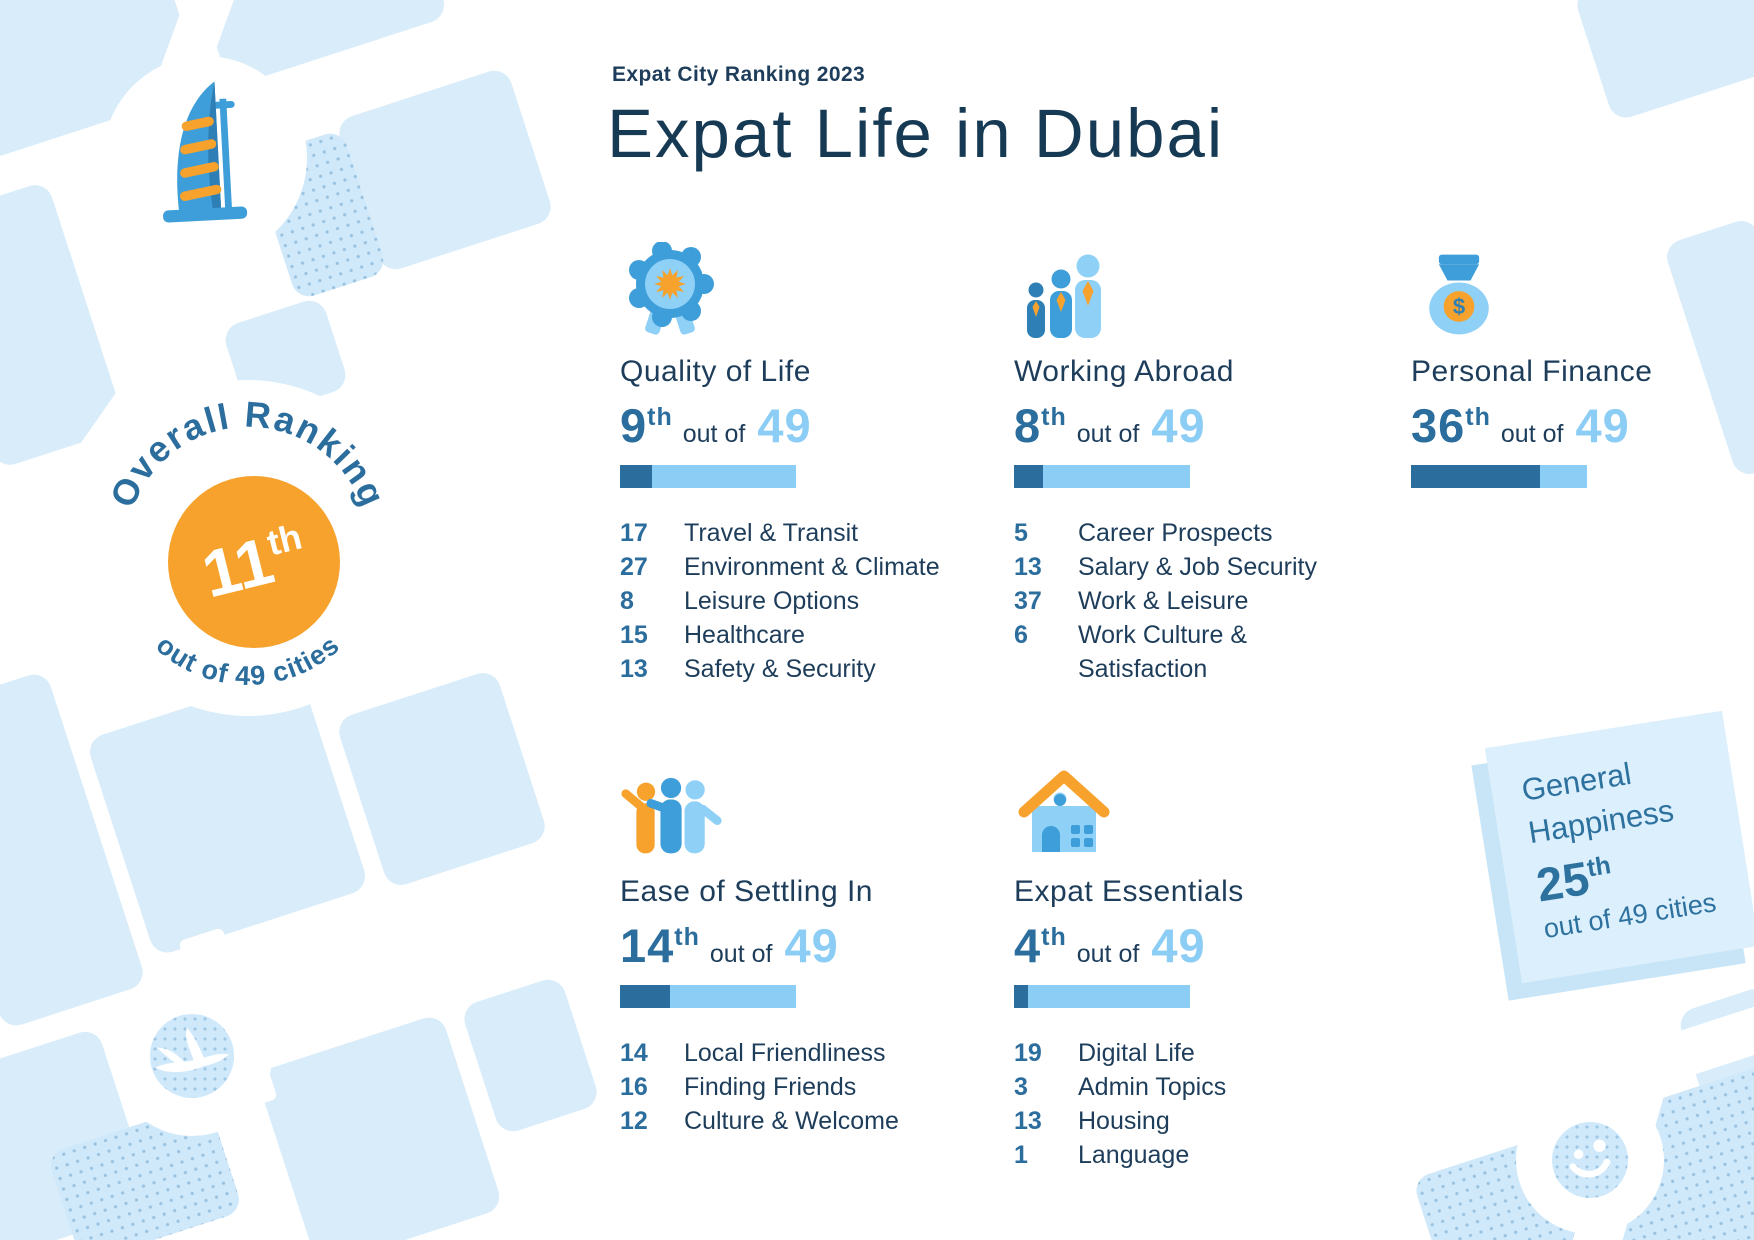 Image resolution: width=1754 pixels, height=1240 pixels. I want to click on report-kicker: Expat City Ranking 2023, so click(739, 74).